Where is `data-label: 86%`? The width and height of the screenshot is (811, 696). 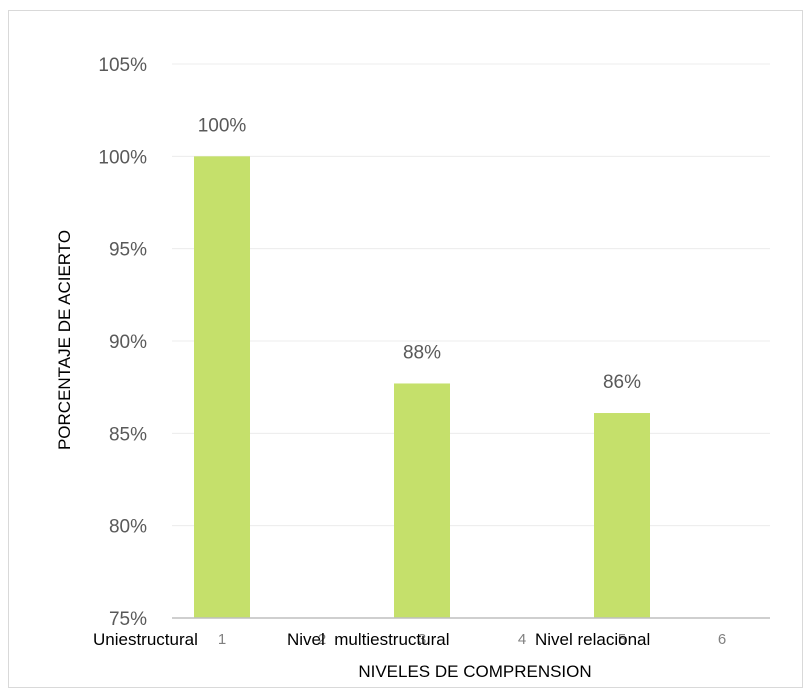
data-label: 86% is located at coordinates (622, 382).